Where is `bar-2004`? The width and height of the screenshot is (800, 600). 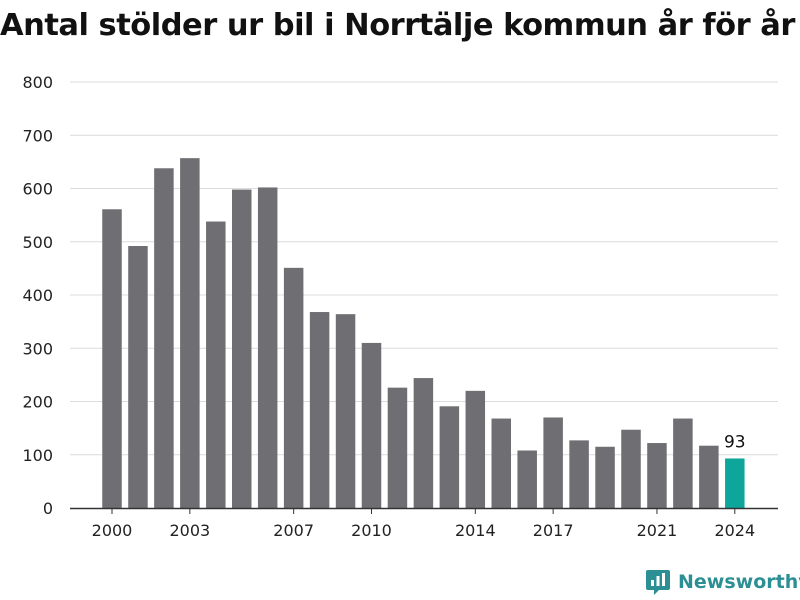
bar-2004 is located at coordinates (216, 364).